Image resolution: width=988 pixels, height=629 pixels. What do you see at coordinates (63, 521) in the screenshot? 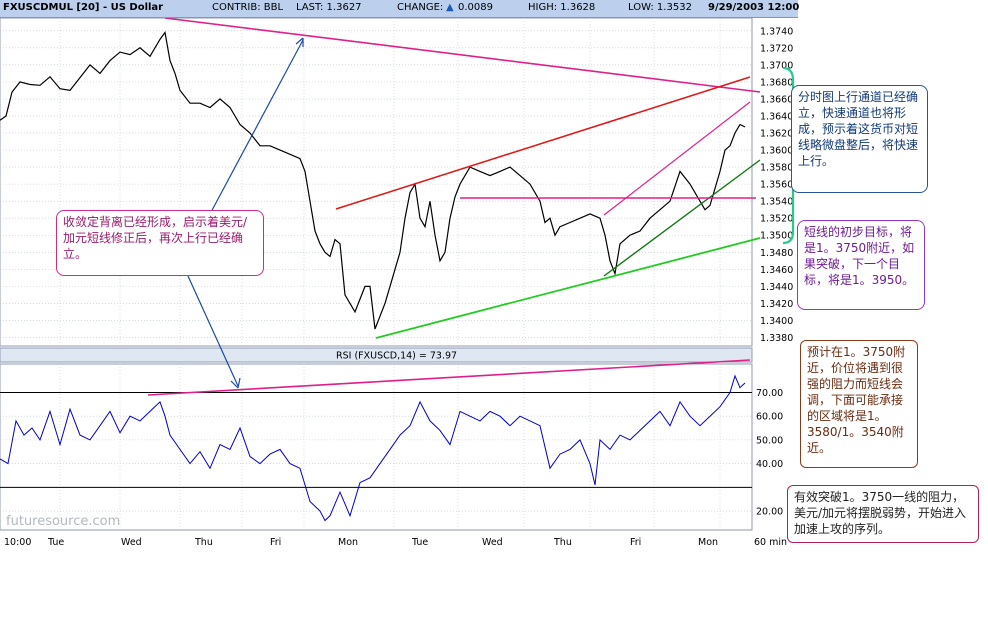
I see `watermark: futuresource.com` at bounding box center [63, 521].